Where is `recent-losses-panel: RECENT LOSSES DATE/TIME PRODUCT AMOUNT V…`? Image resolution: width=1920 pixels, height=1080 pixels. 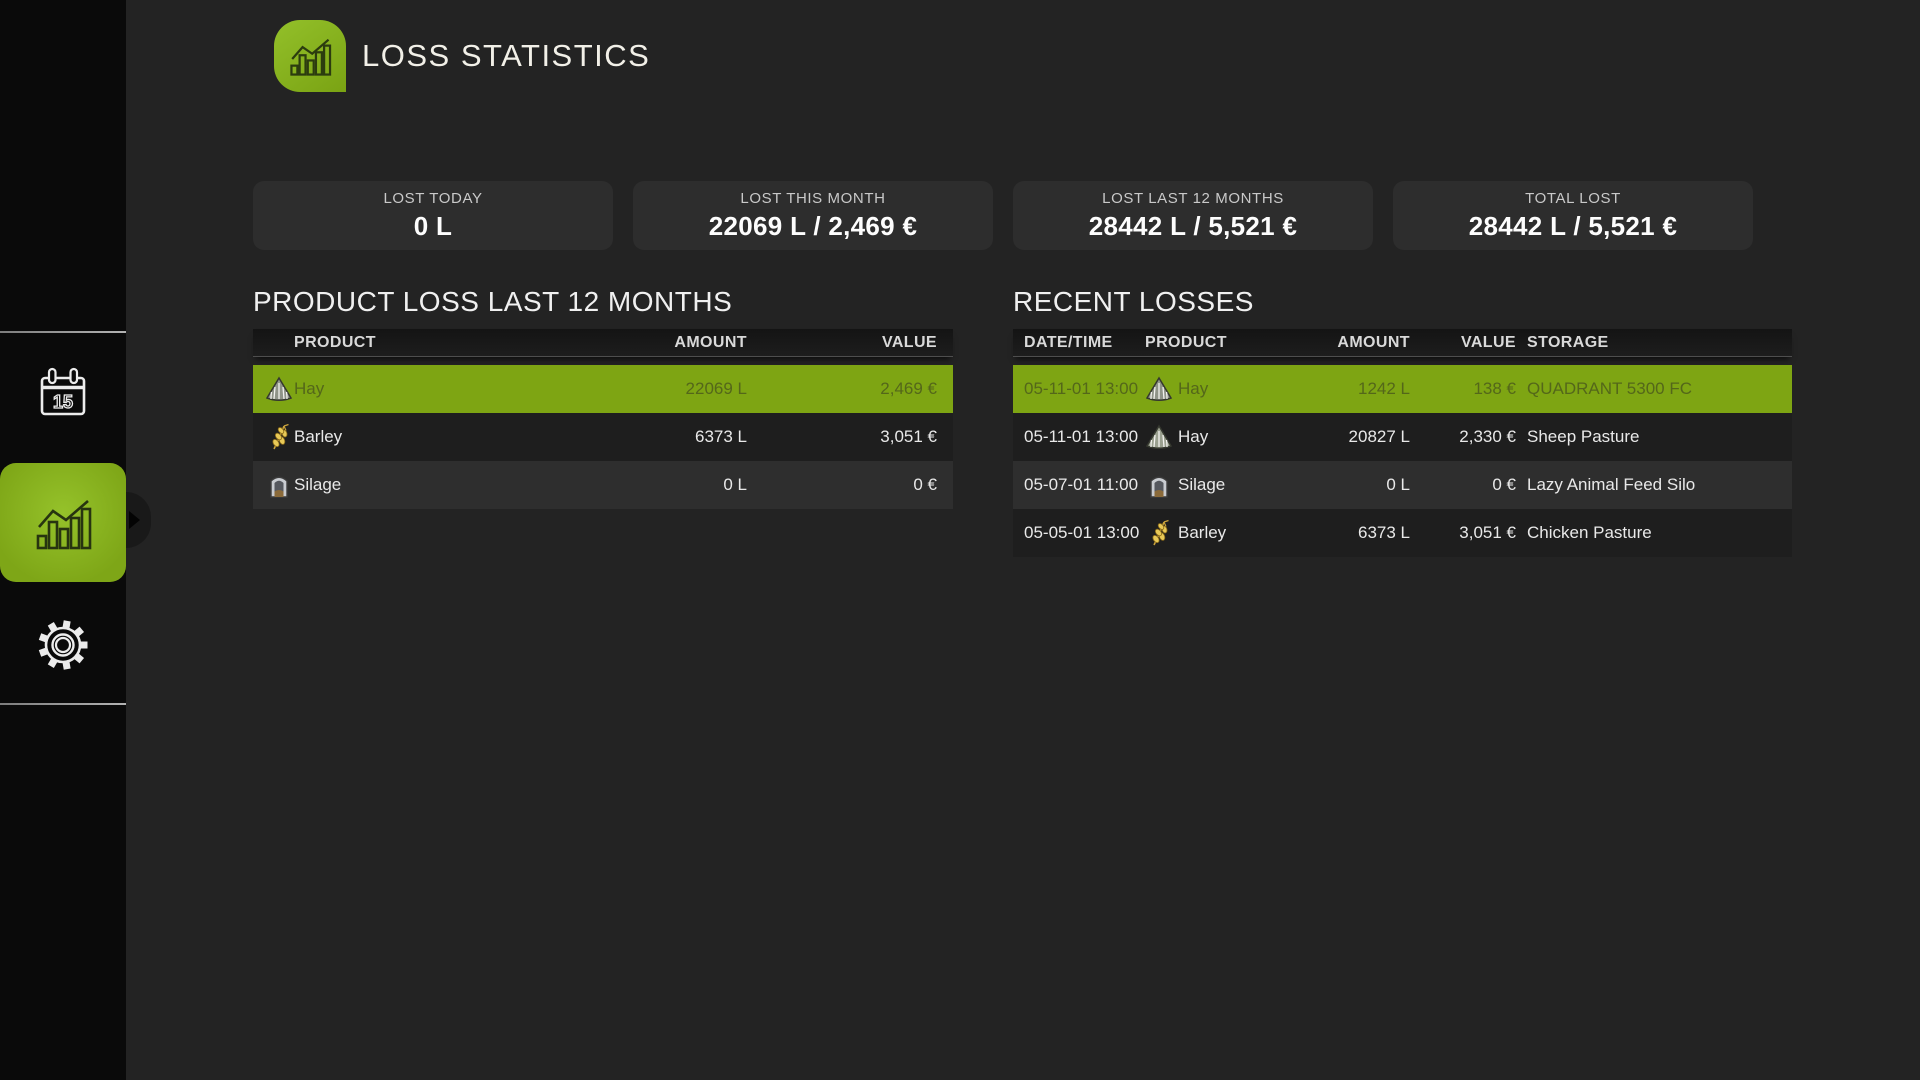 recent-losses-panel: RECENT LOSSES DATE/TIME PRODUCT AMOUNT V… is located at coordinates (1402, 421).